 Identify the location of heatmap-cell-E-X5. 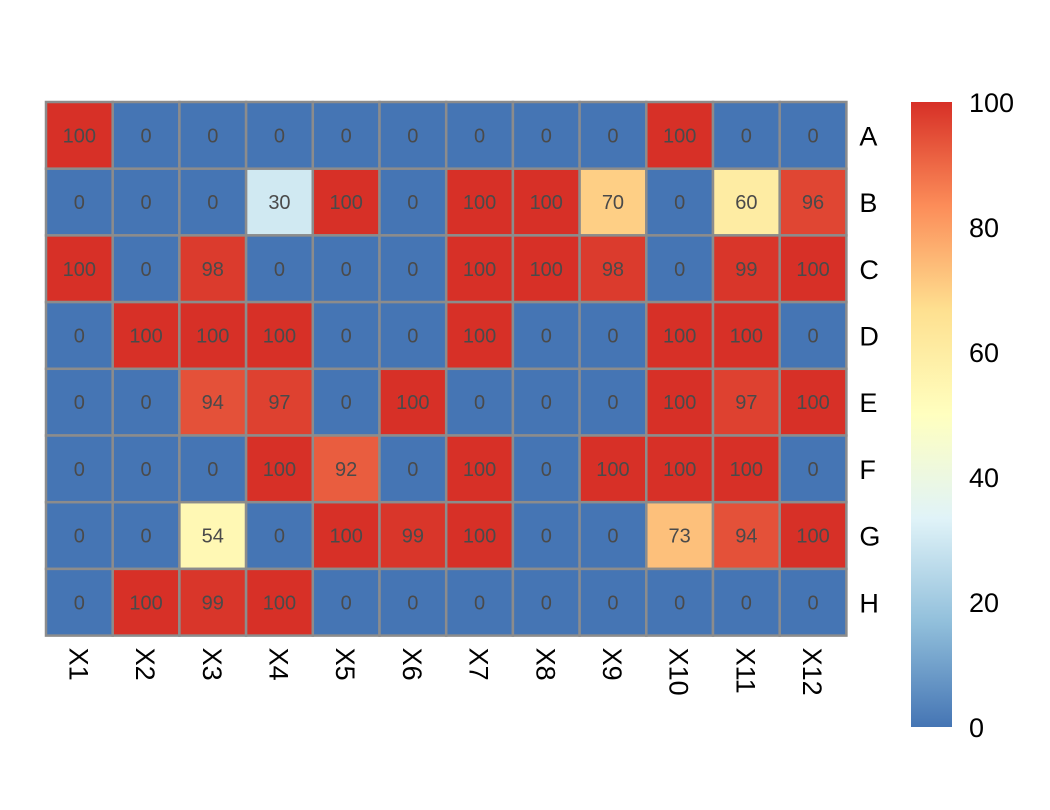
(346, 402).